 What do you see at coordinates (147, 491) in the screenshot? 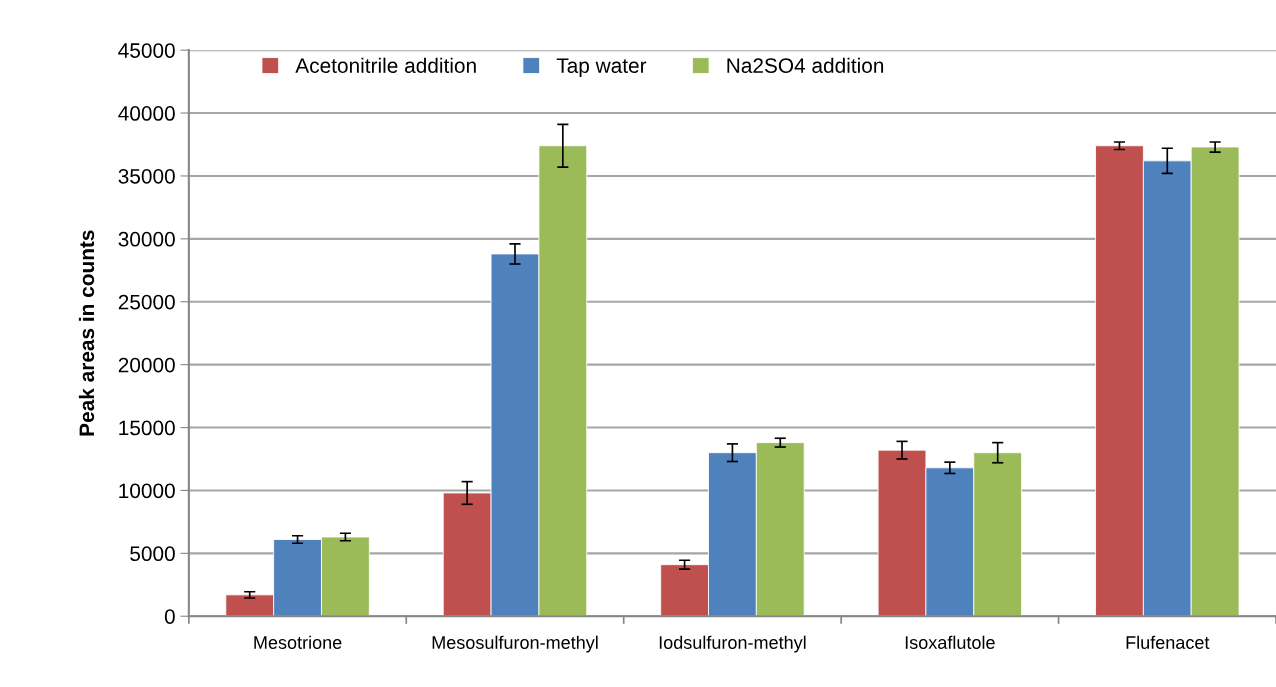
I see `y-tick-label: 10000` at bounding box center [147, 491].